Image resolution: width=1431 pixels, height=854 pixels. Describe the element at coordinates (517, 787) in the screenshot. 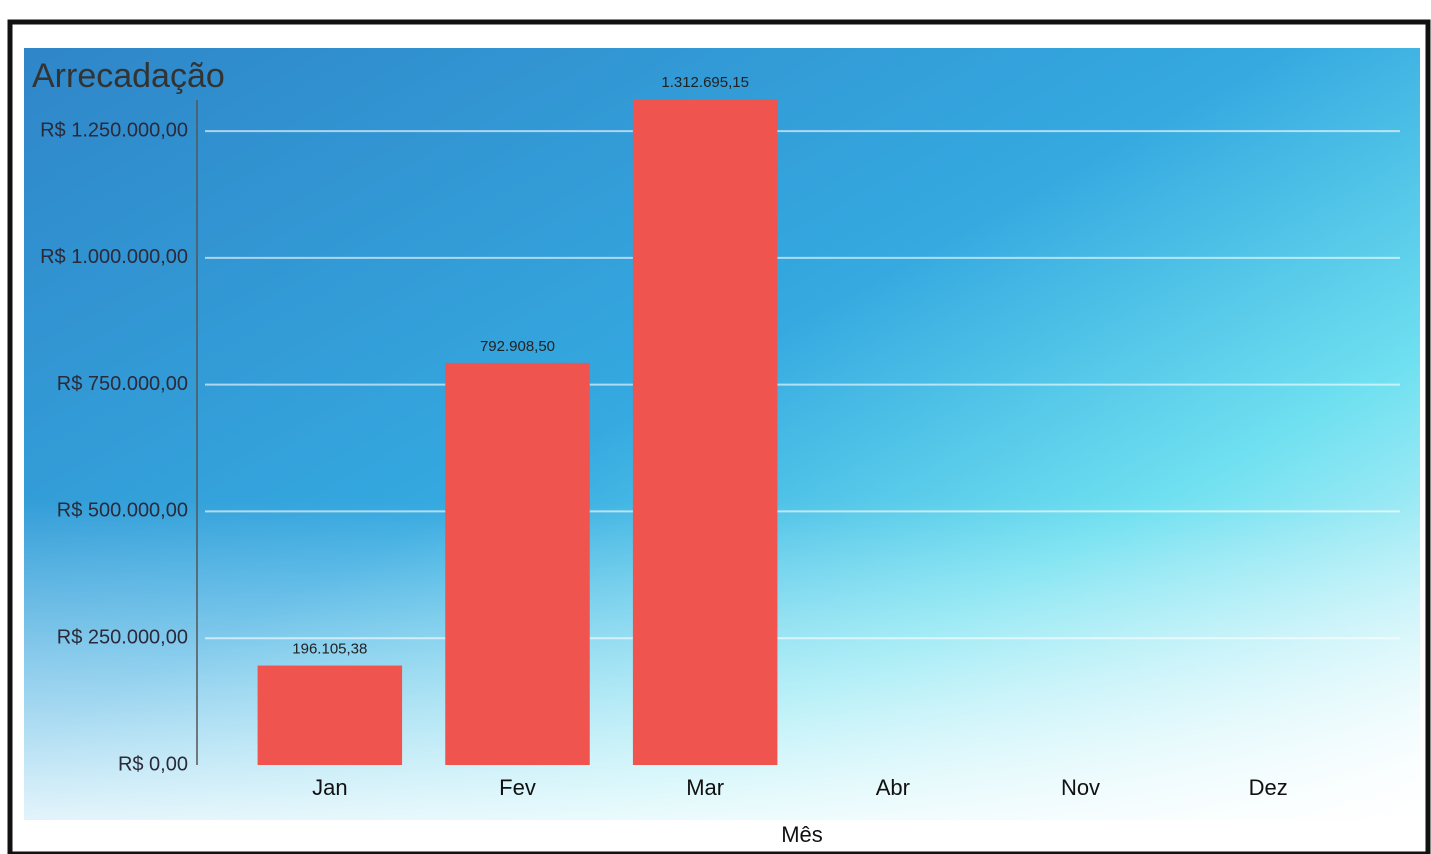

I see `x-tick-label: Fev` at that location.